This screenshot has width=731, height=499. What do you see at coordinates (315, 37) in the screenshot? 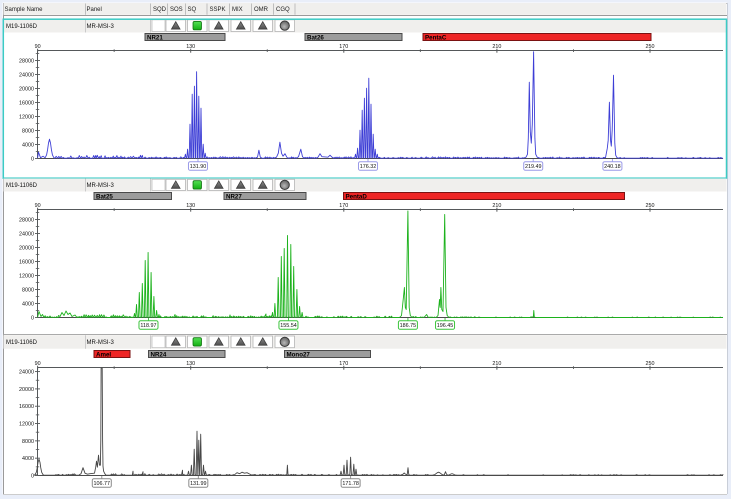
I see `svg-text: Bat26` at bounding box center [315, 37].